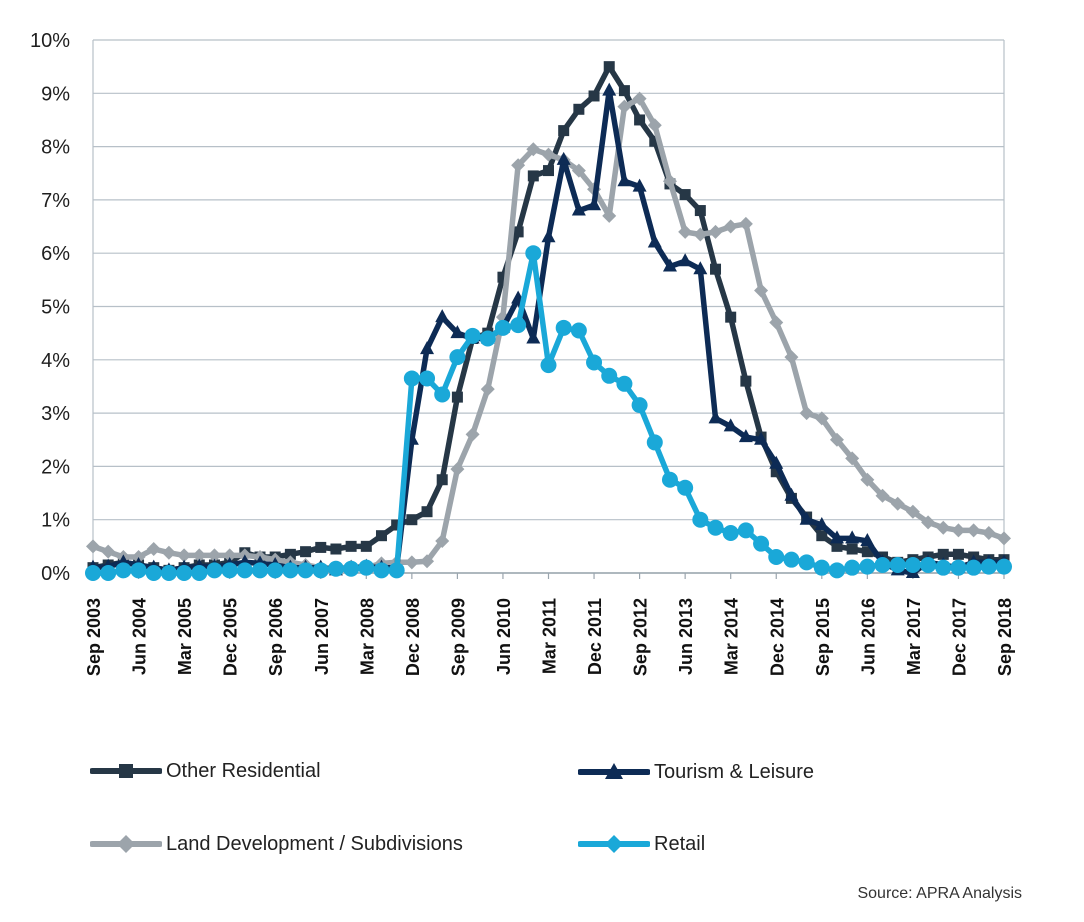 The height and width of the screenshot is (922, 1084). I want to click on legend-item-land-development: Land Development / Subdivisions, so click(276, 844).